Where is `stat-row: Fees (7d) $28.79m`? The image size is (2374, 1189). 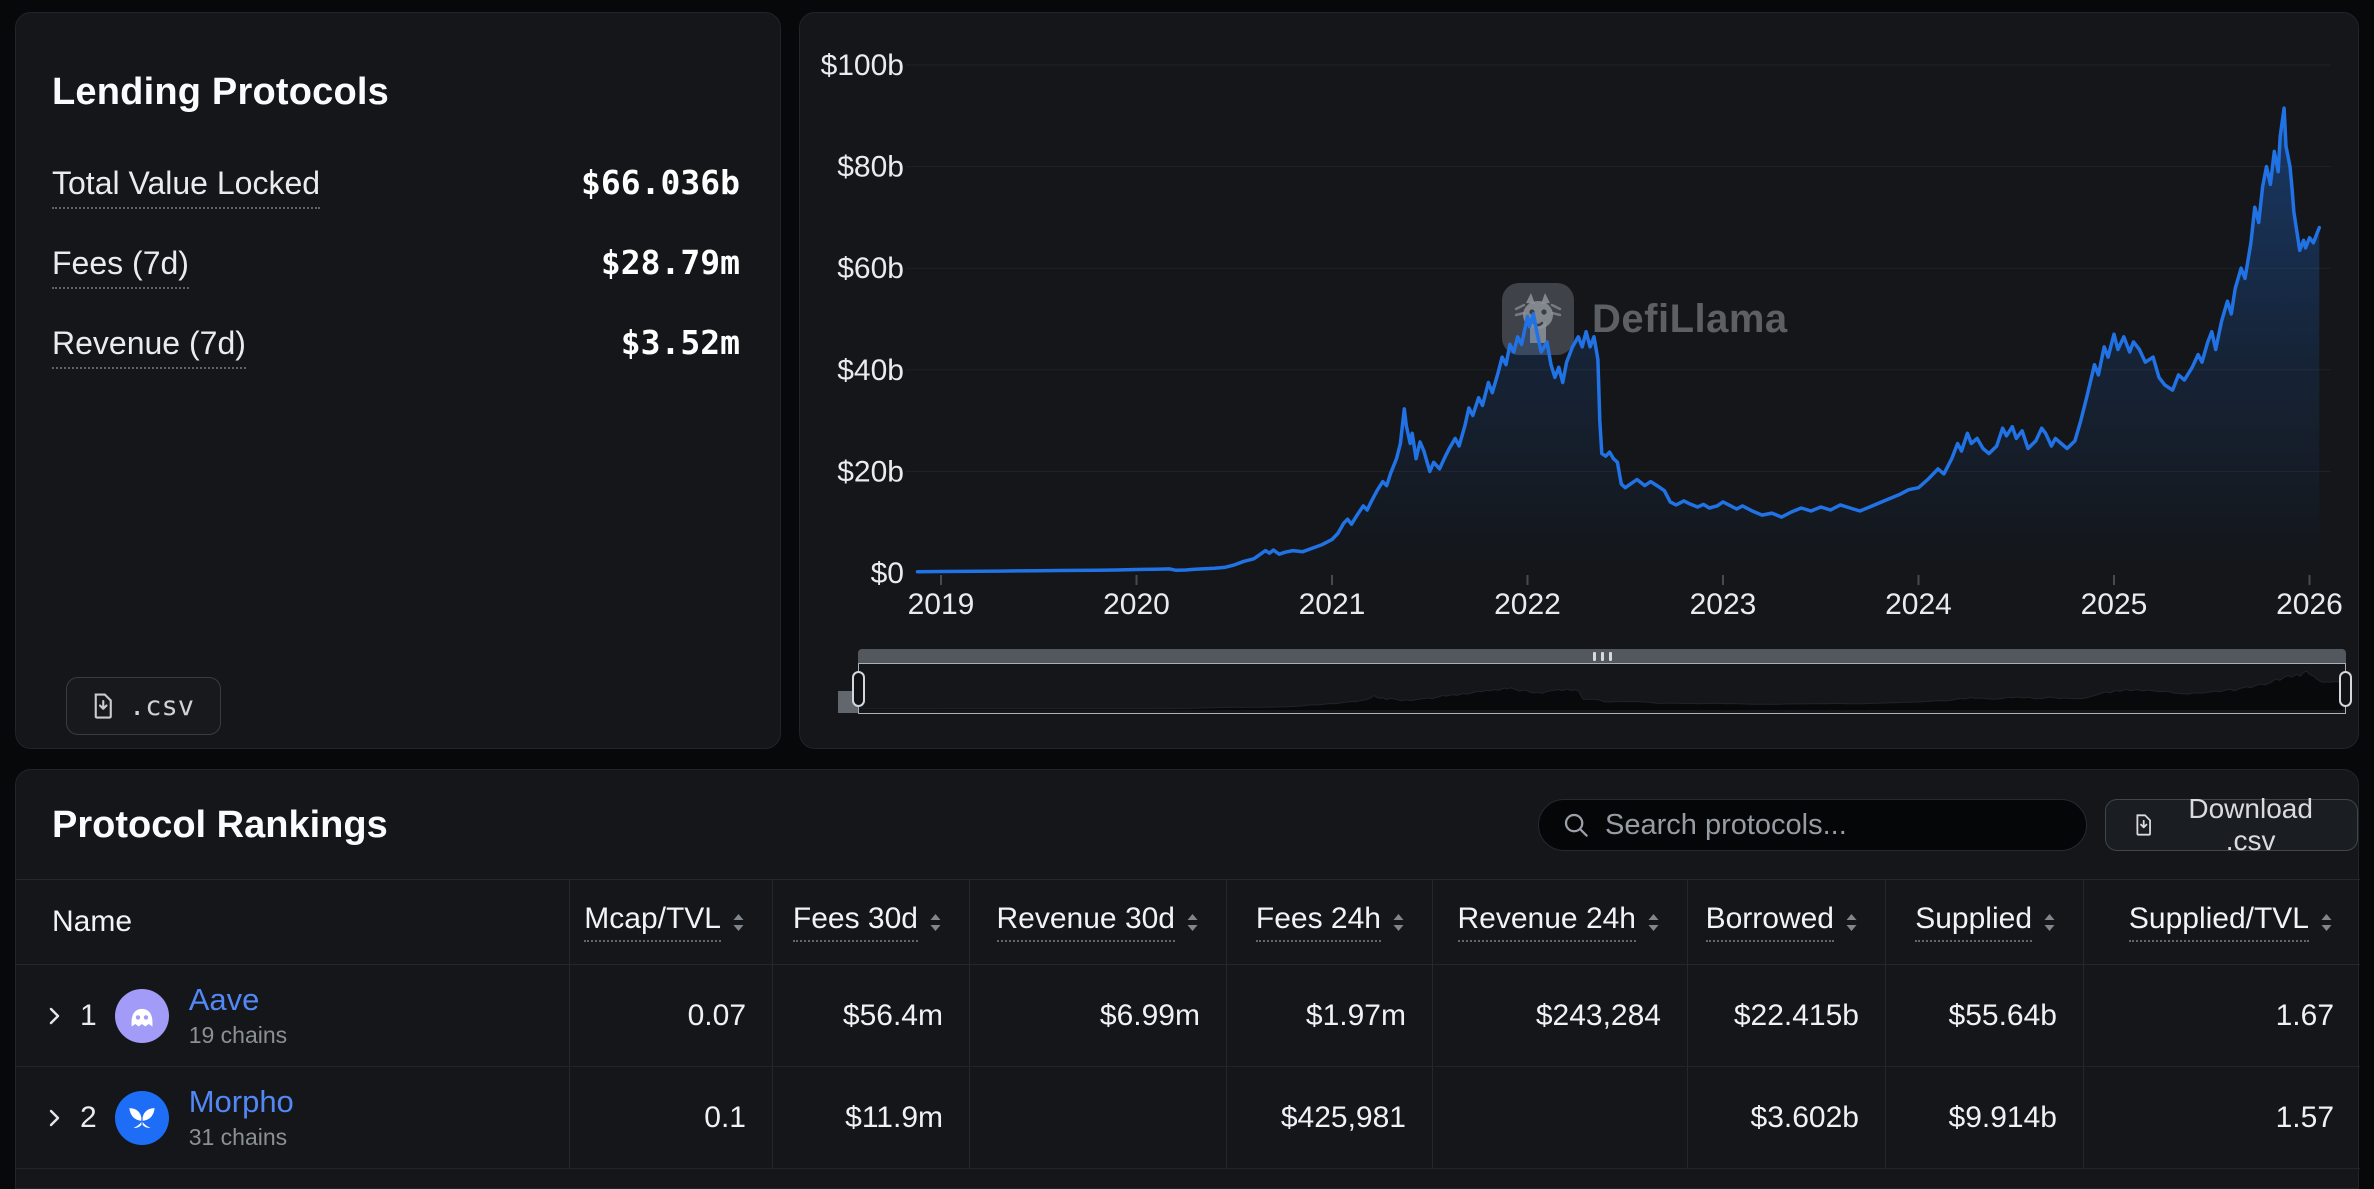
stat-row: Fees (7d) $28.79m is located at coordinates (396, 266).